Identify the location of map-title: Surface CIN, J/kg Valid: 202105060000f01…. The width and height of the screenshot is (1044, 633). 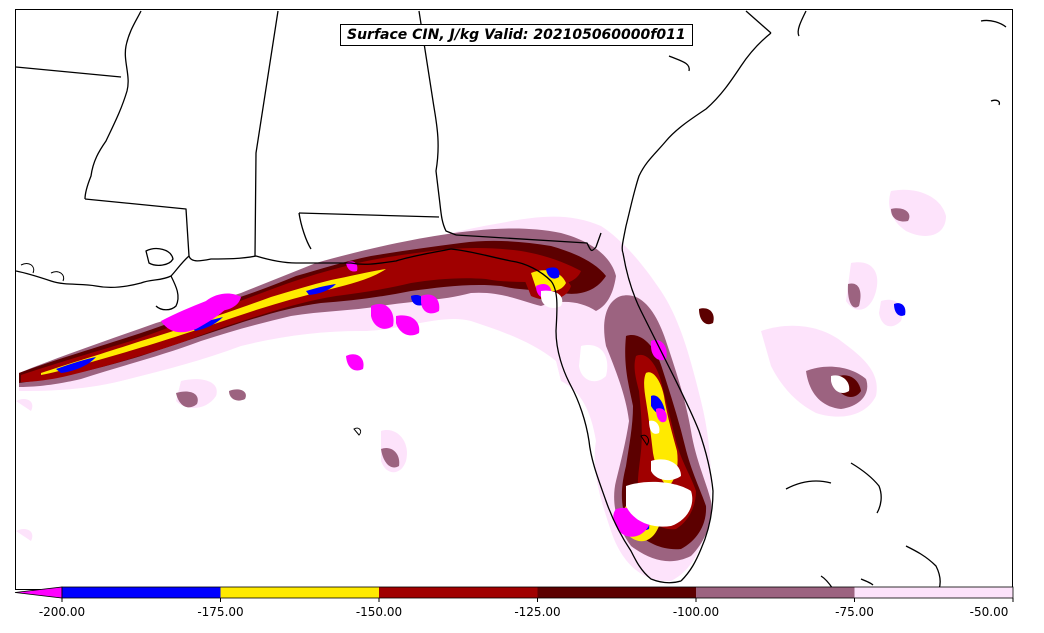
(516, 35).